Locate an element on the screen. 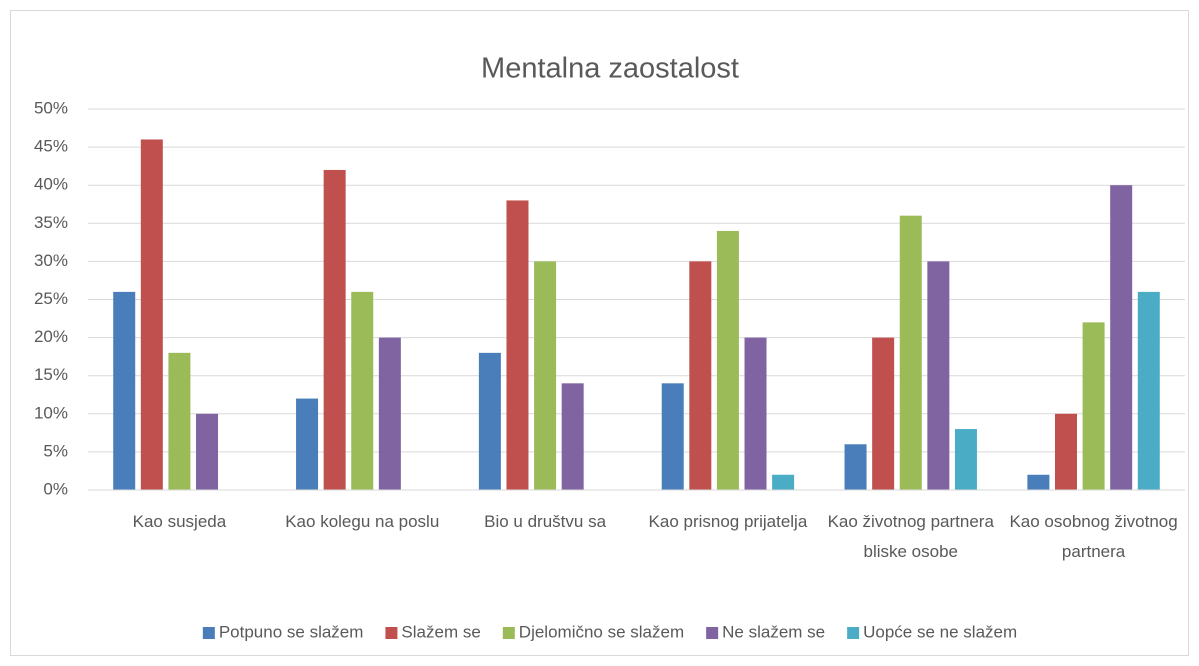 The height and width of the screenshot is (666, 1199). y-tick-label: 30% is located at coordinates (51, 260).